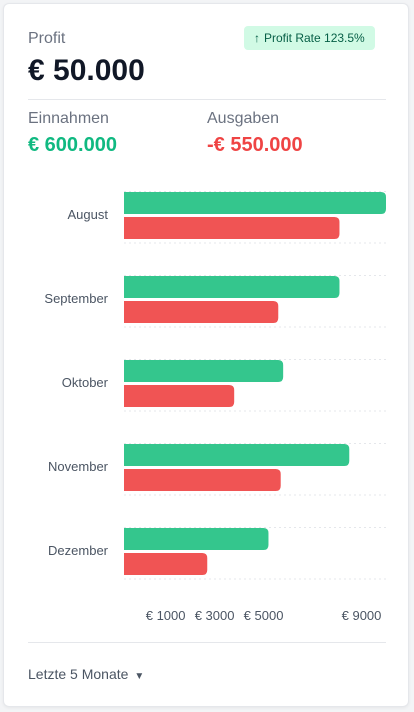 This screenshot has height=712, width=414. I want to click on chevron-down-icon: ▼, so click(139, 676).